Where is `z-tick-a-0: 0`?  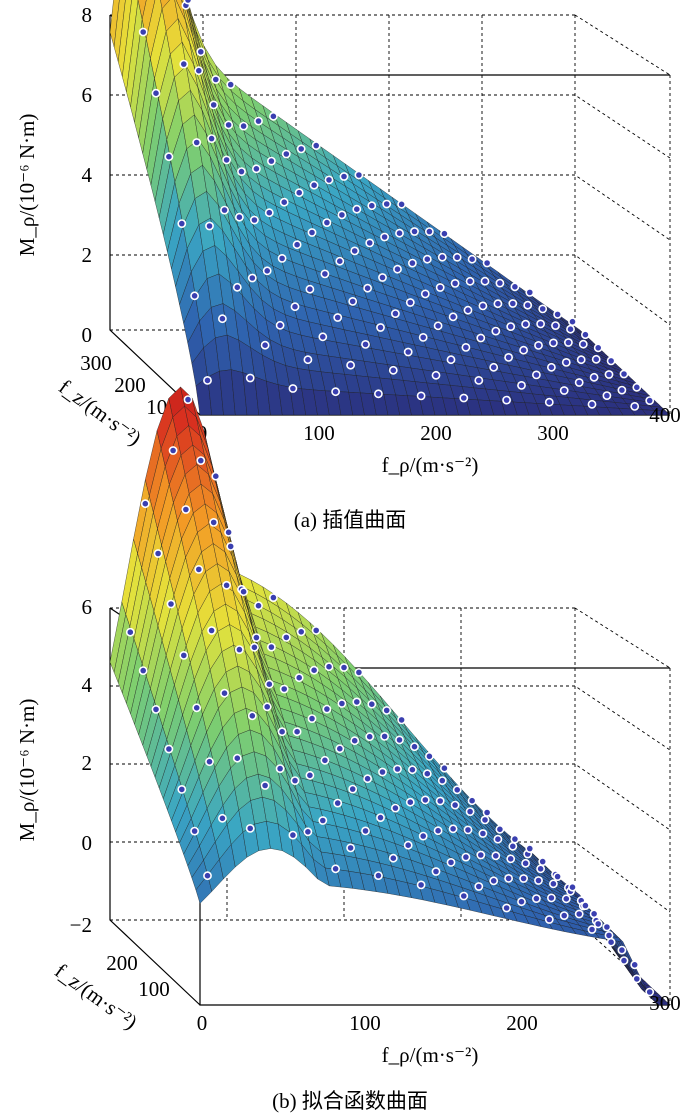 z-tick-a-0: 0 is located at coordinates (87, 335).